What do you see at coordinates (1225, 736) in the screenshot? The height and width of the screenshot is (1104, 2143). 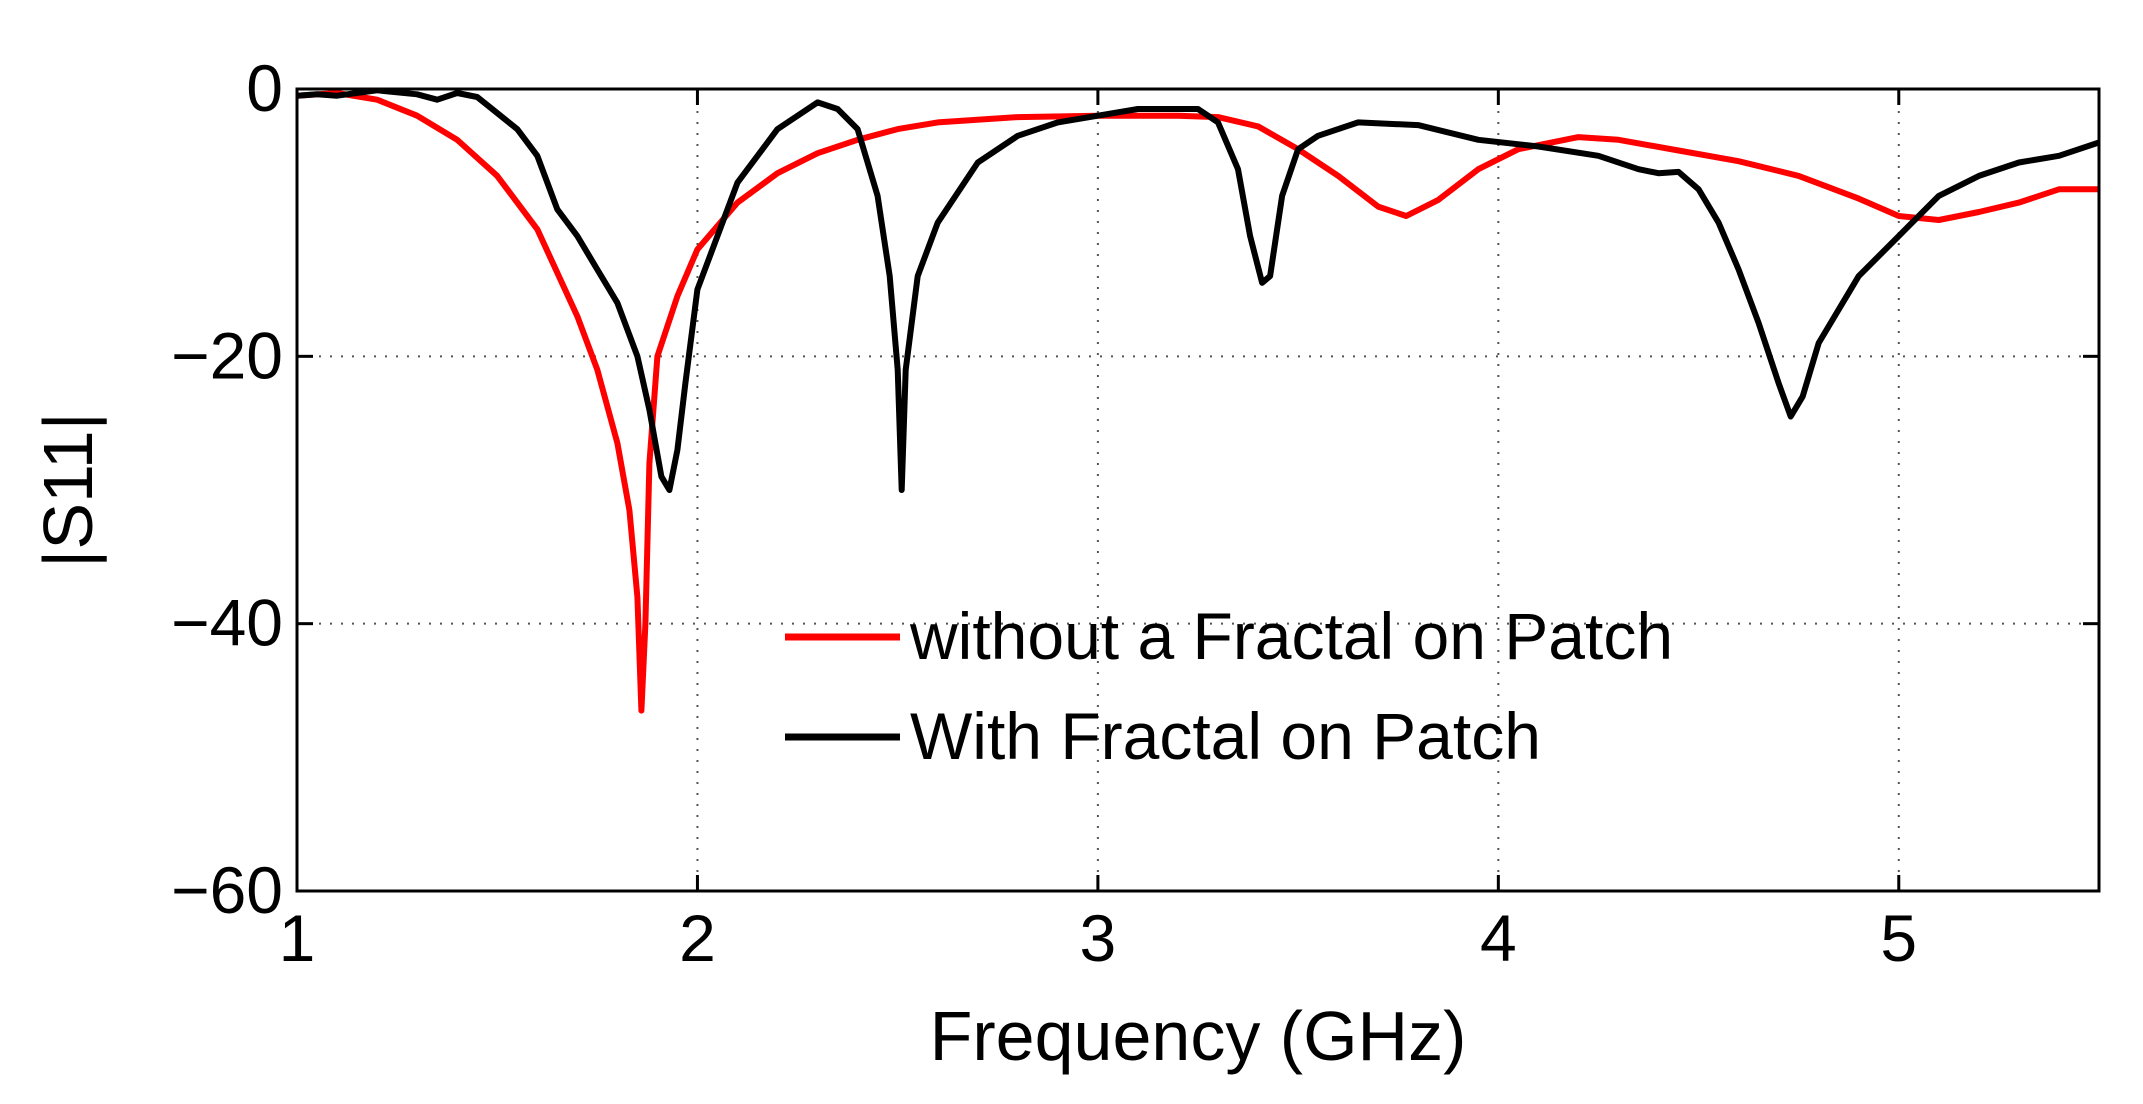 I see `legend-label-with-fractal-on-patch: With Fractal on Patch` at bounding box center [1225, 736].